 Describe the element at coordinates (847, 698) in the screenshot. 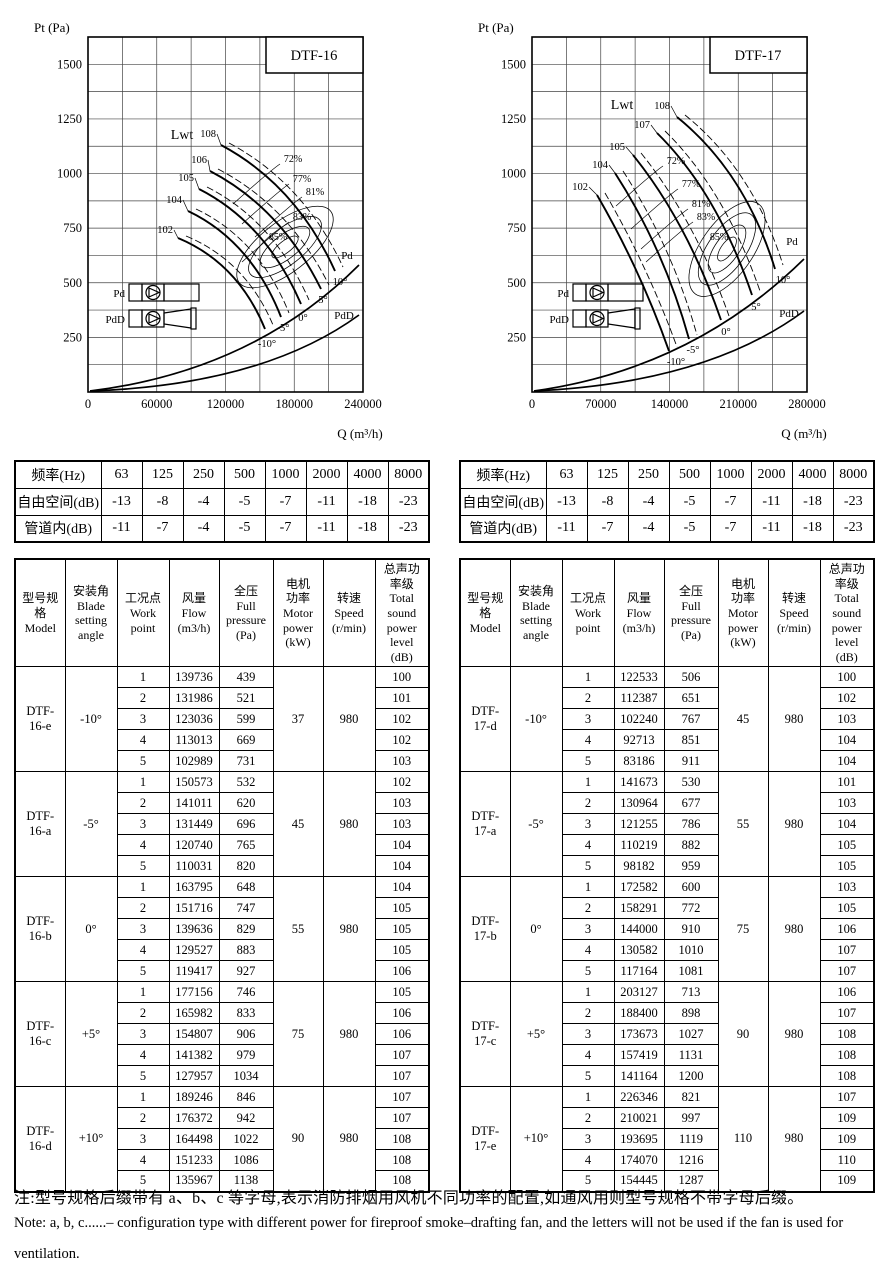

I see `sound-power-value: 102` at that location.